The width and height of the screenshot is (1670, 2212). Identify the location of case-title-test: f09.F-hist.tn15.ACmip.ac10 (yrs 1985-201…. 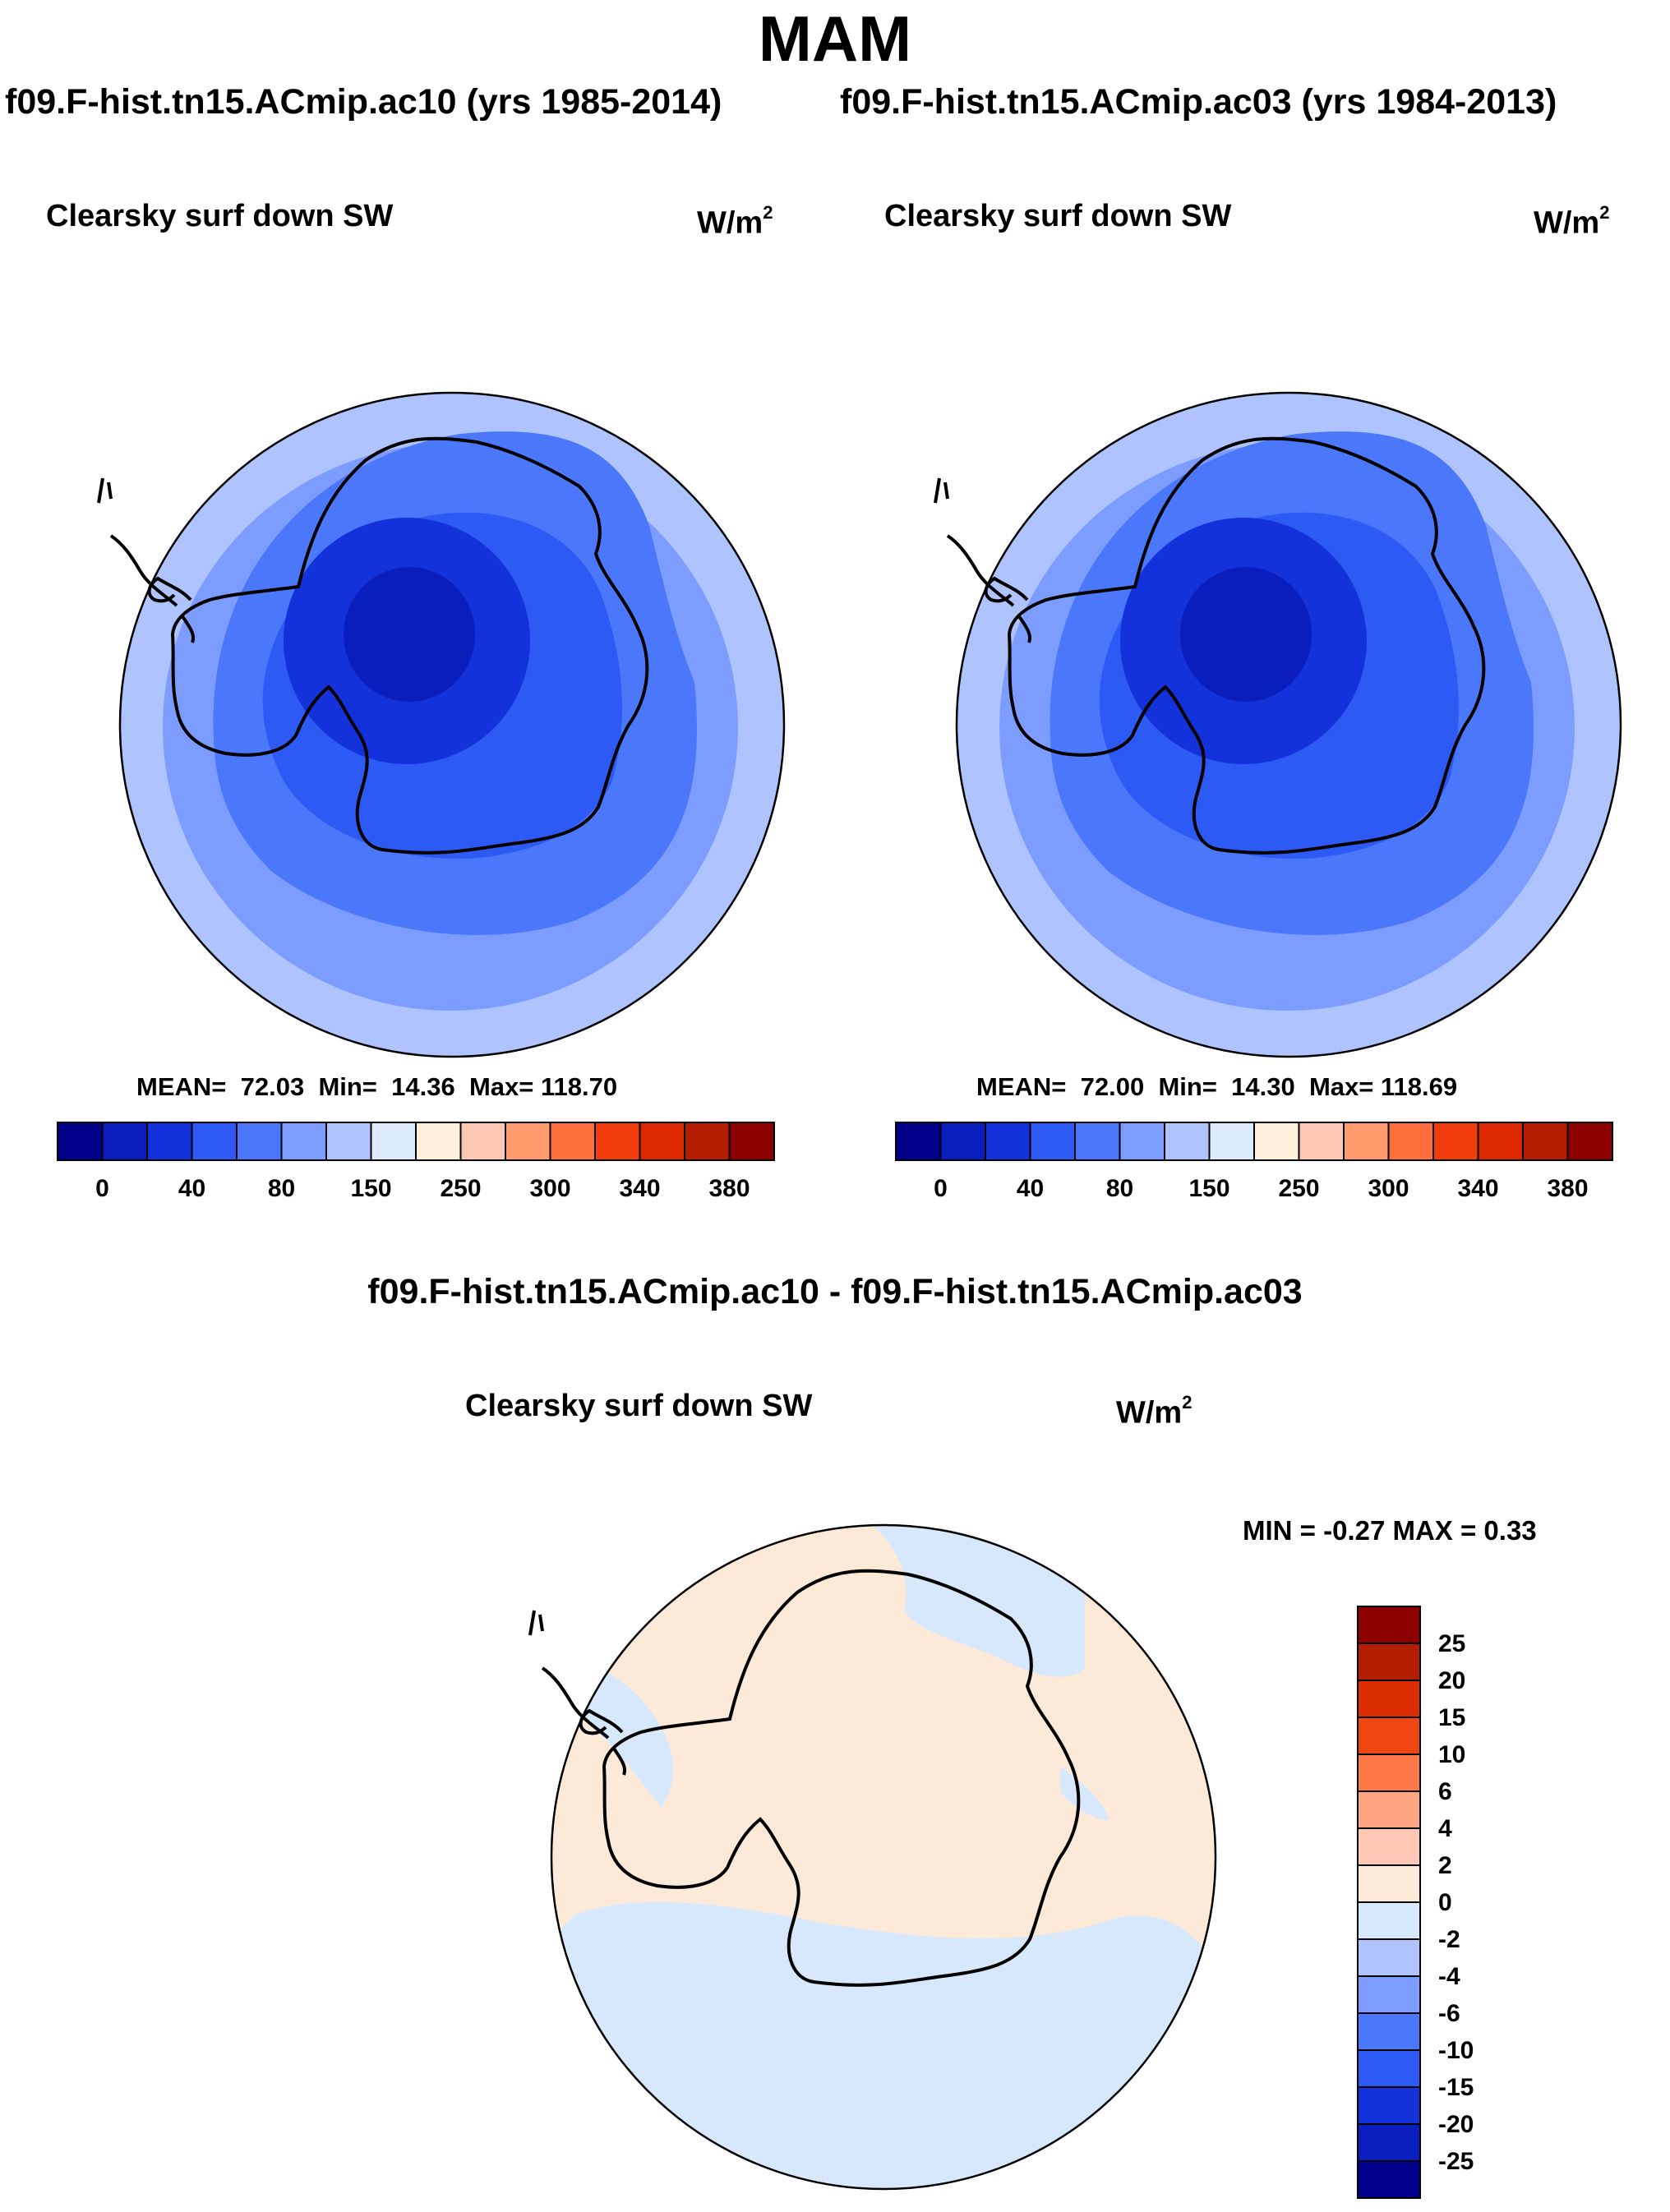
(363, 102).